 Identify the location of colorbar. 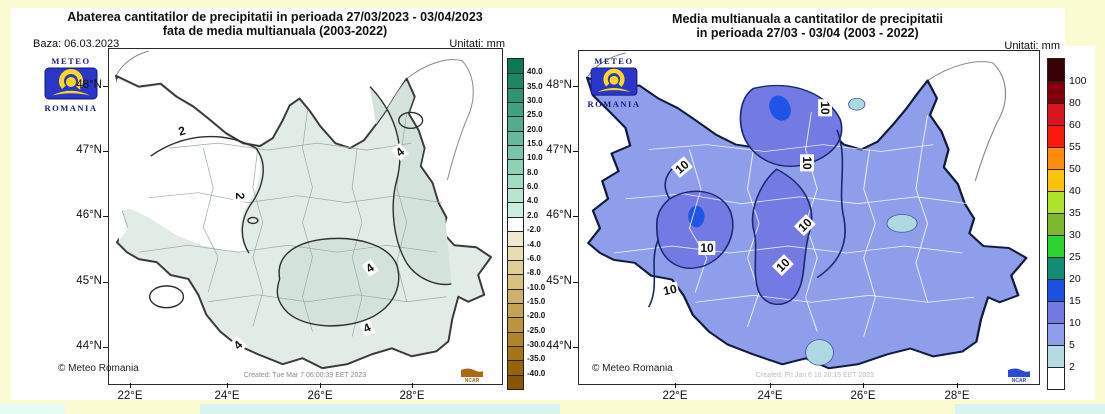
(1056, 224).